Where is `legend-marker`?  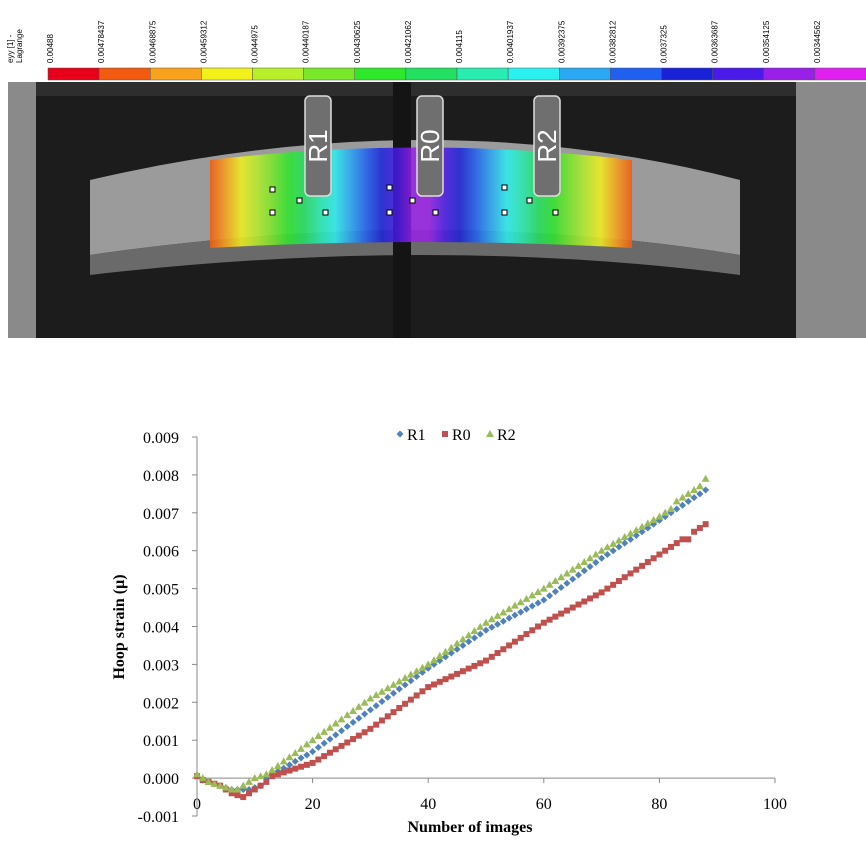 legend-marker is located at coordinates (400, 434).